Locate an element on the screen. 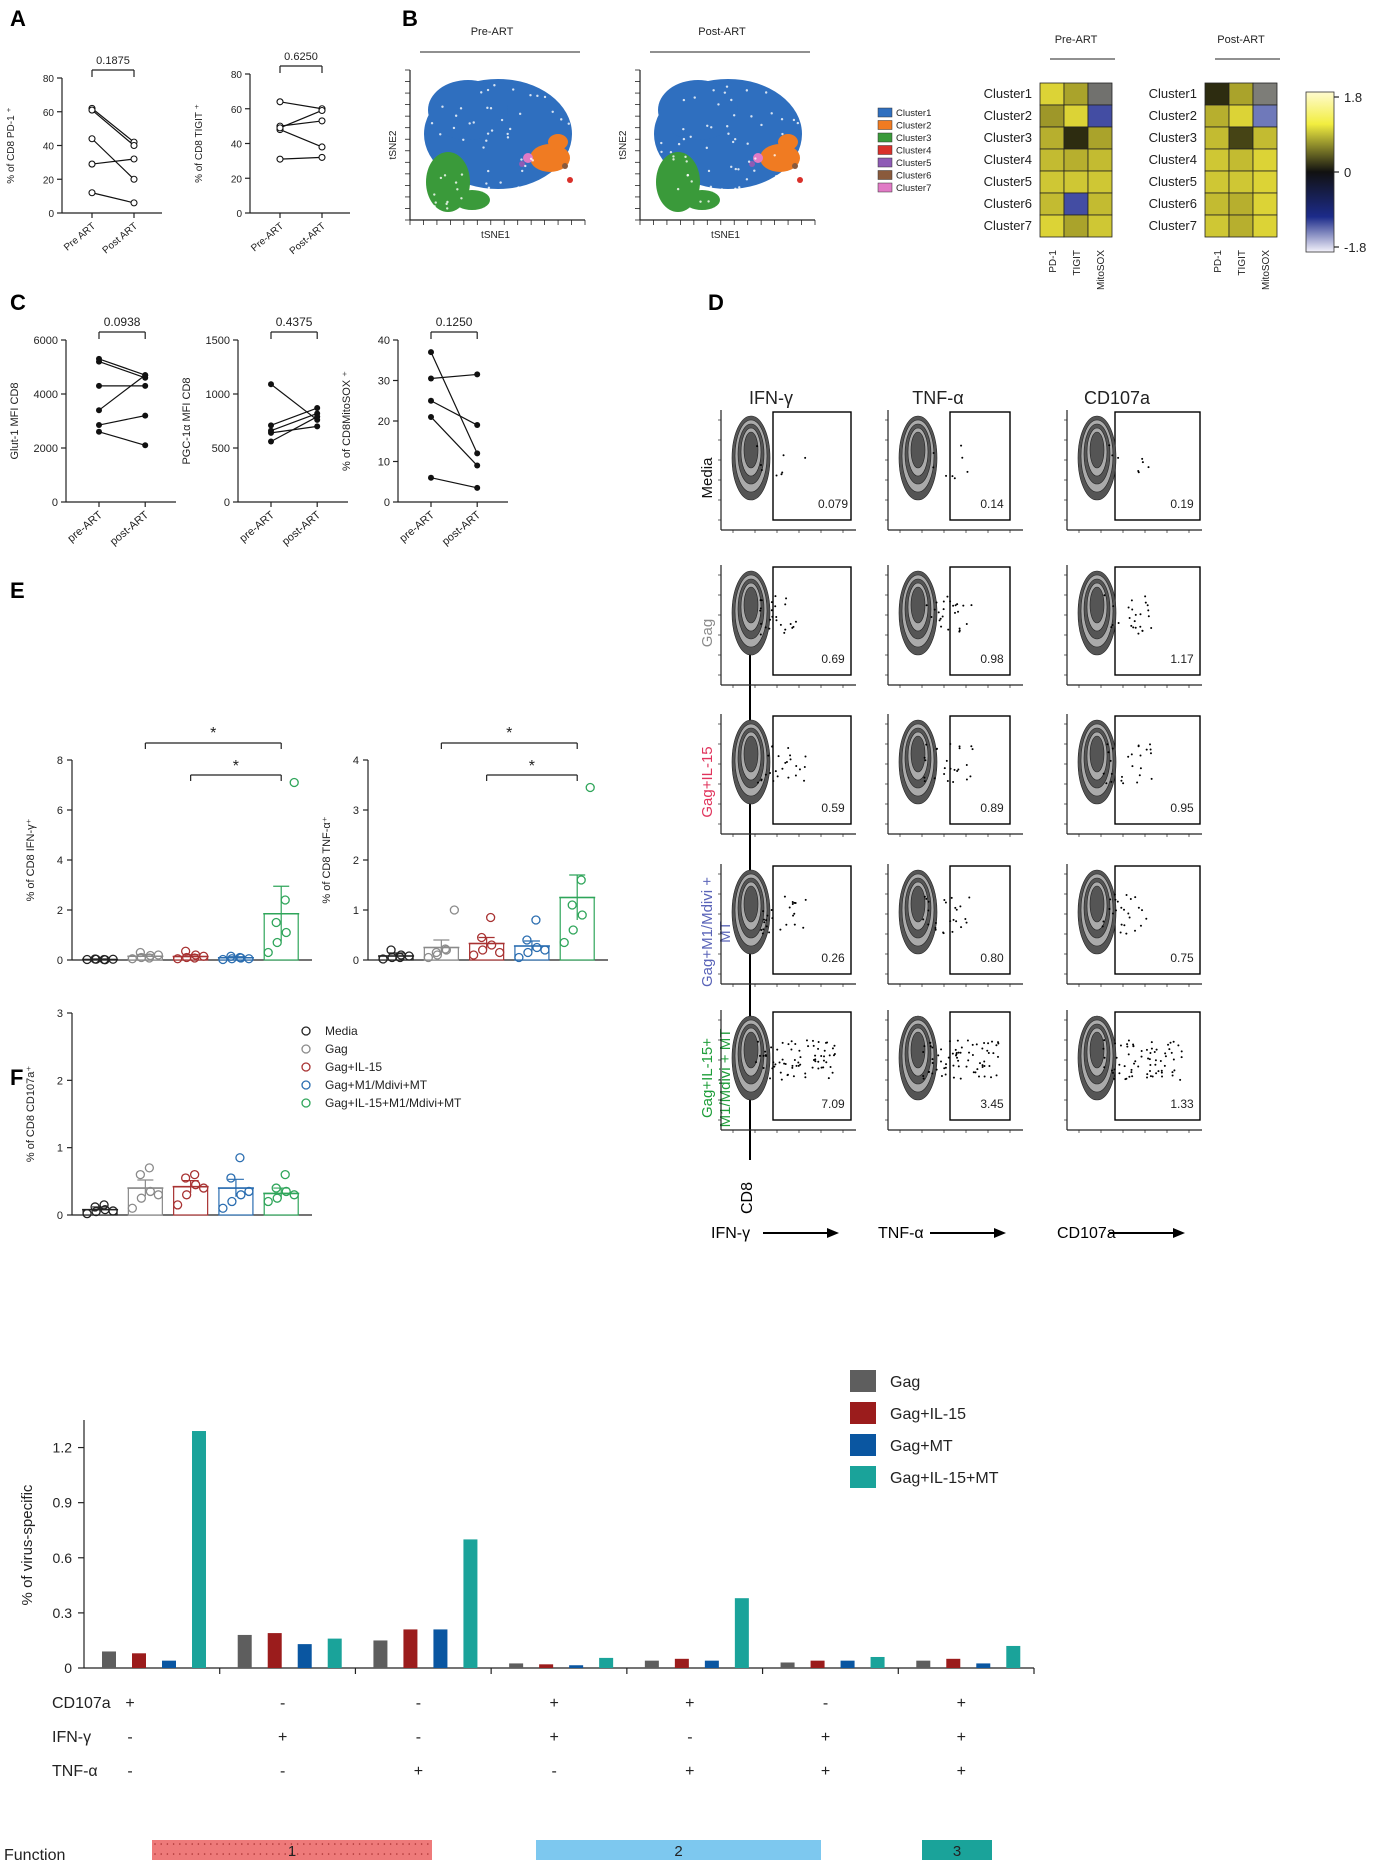 This screenshot has height=1868, width=1376. y-axis-label: % of virus-specific is located at coordinates (27, 1544).